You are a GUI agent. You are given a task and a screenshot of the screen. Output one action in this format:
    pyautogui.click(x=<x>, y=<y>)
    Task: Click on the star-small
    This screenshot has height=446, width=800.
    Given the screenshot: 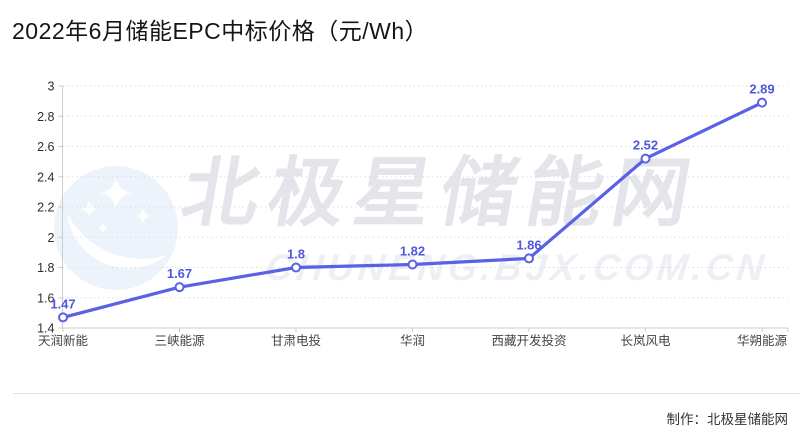 What is the action you would take?
    pyautogui.click(x=103, y=228)
    